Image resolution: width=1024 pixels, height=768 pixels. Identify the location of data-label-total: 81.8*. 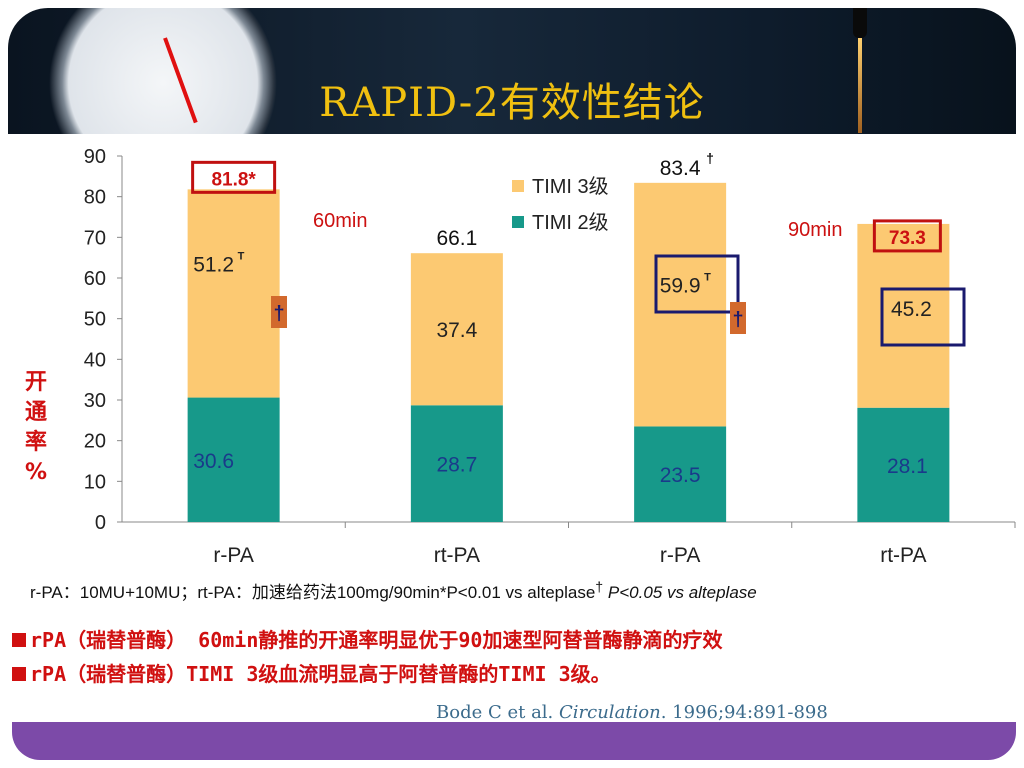
(233, 179).